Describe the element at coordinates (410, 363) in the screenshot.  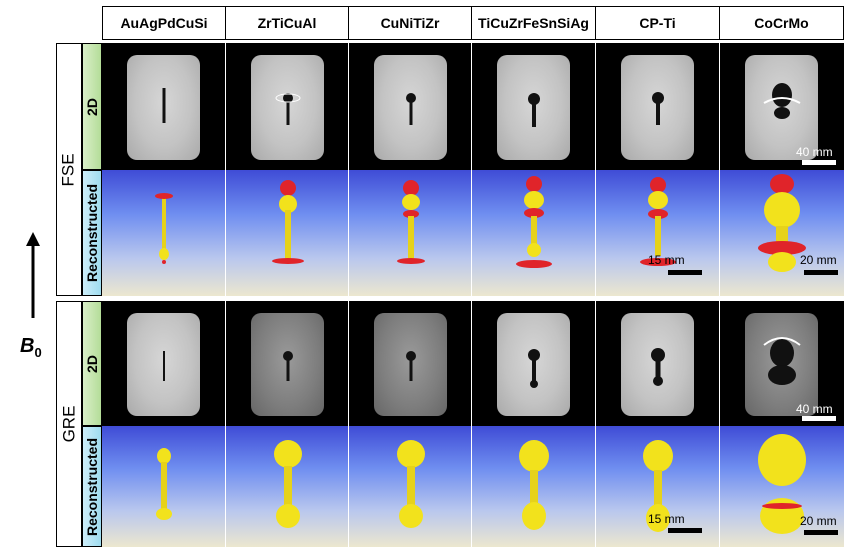
I see `gre-2d-cunitizr` at that location.